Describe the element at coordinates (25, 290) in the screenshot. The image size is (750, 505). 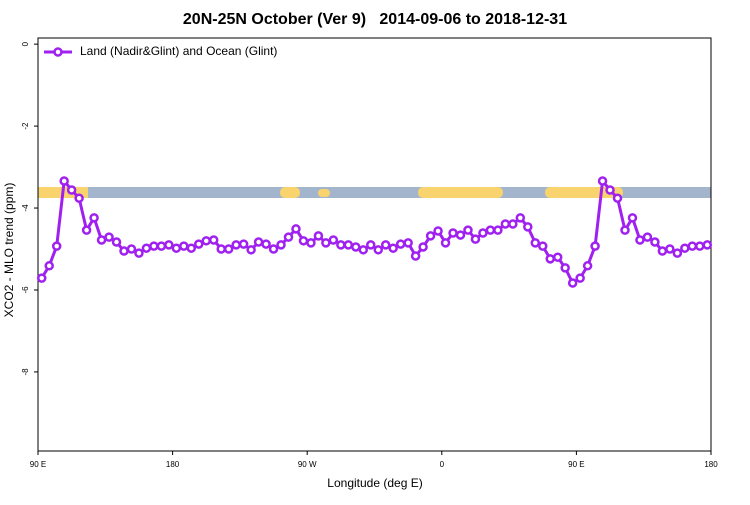
I see `y-tick-label: -6` at that location.